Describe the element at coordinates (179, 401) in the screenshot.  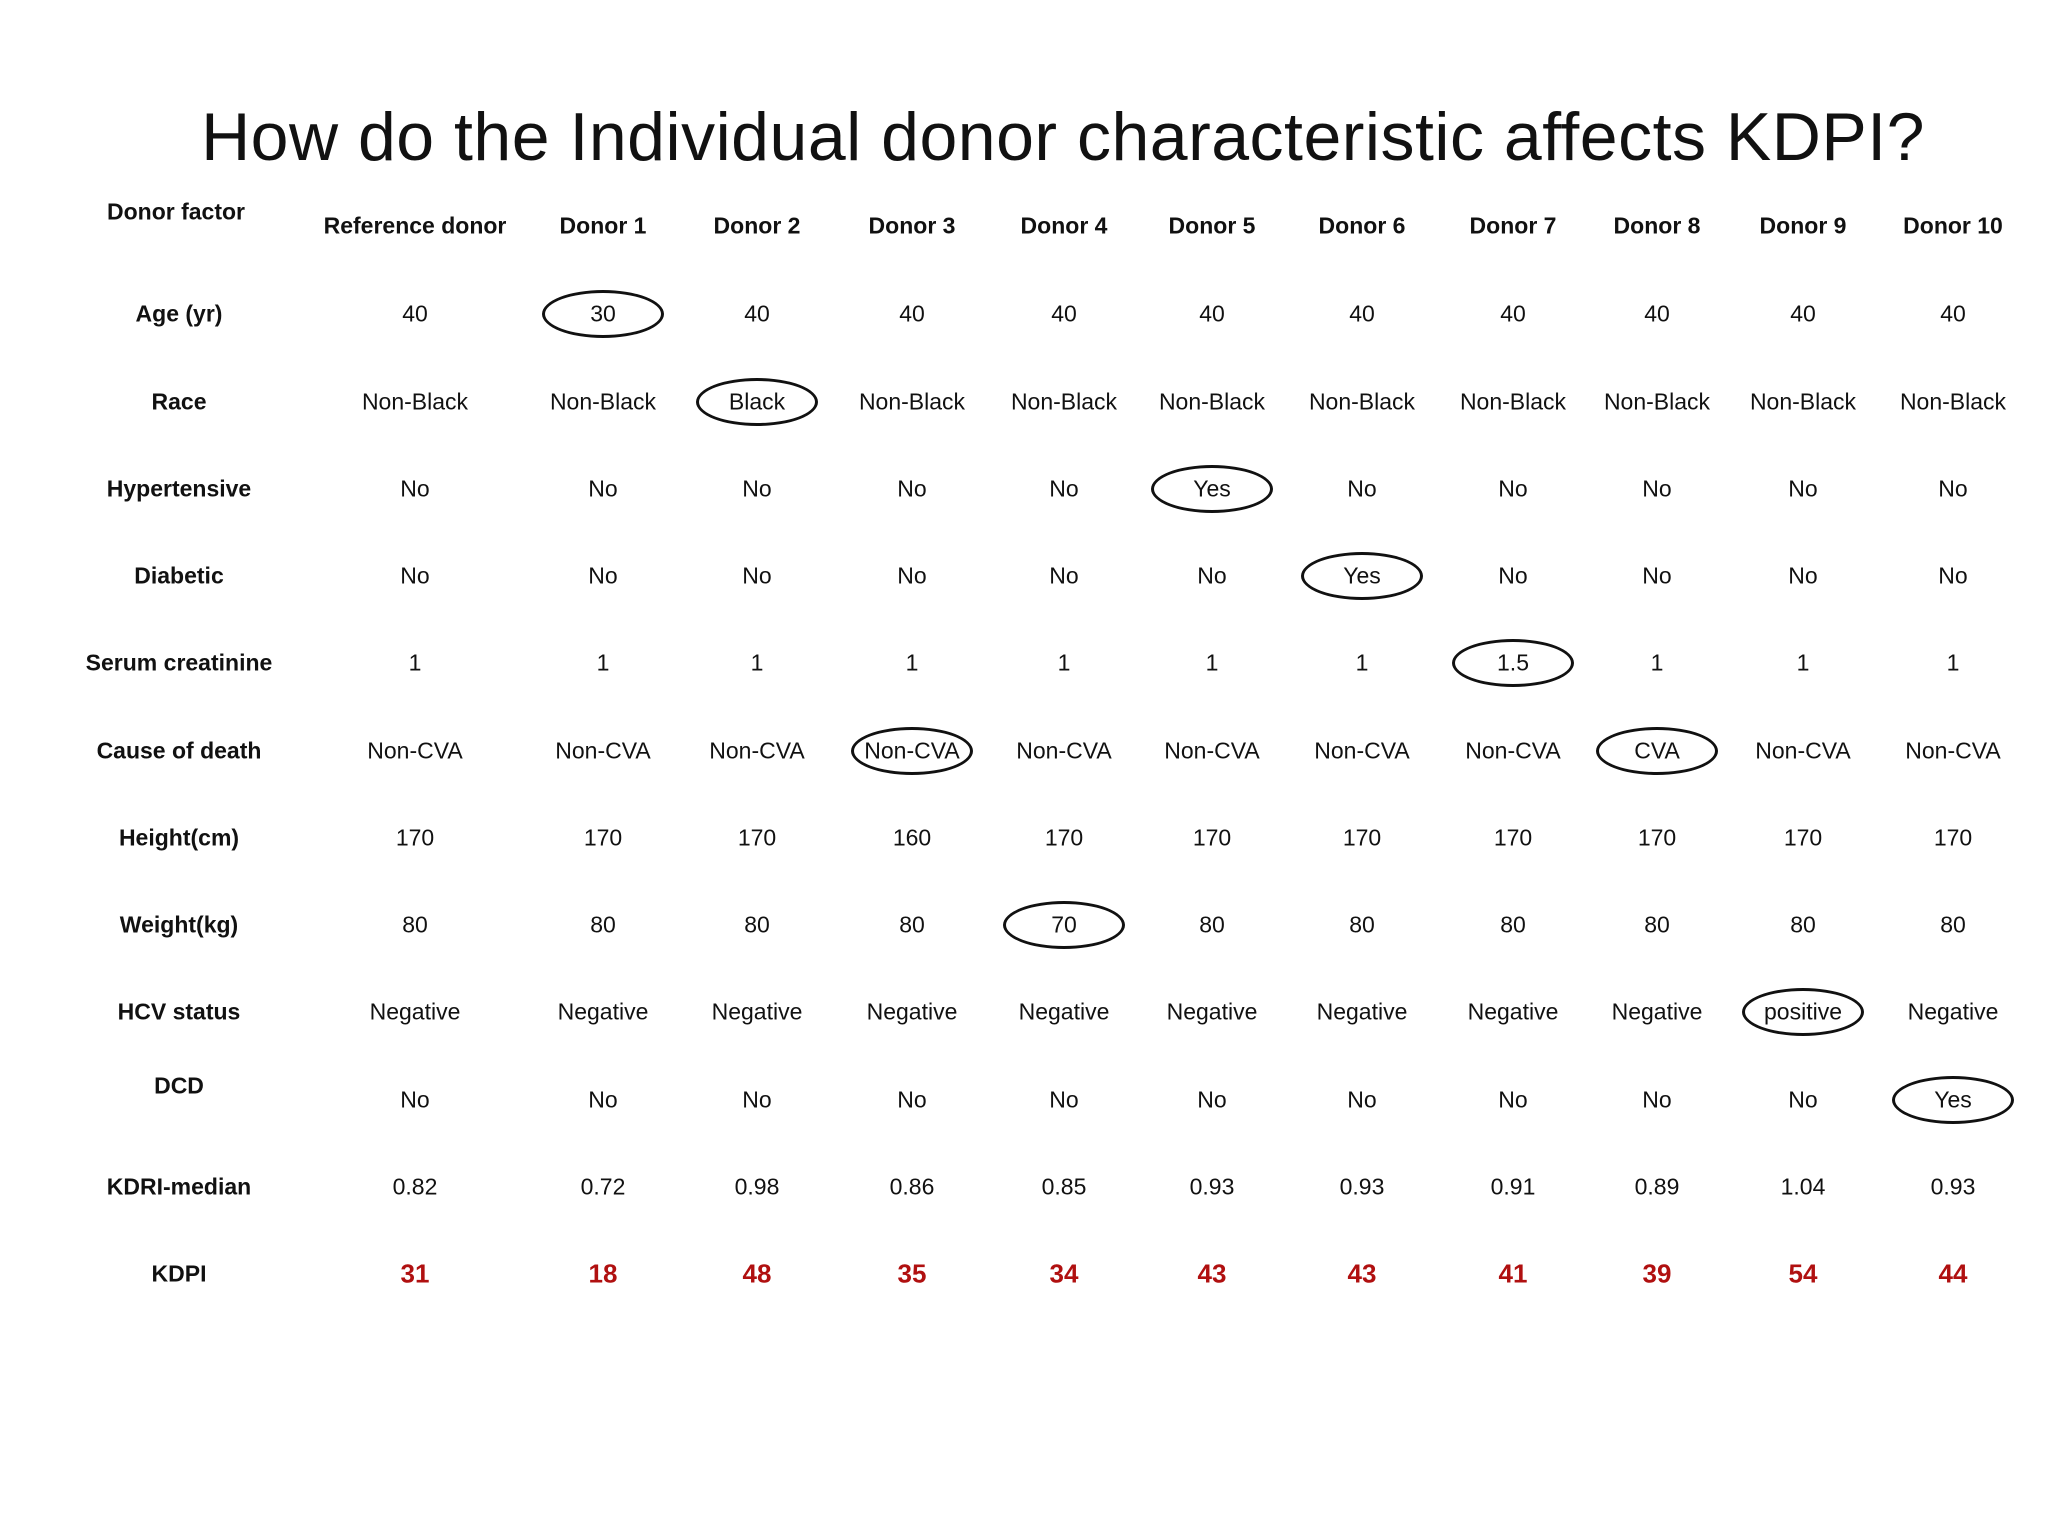
I see `row-label: Race` at that location.